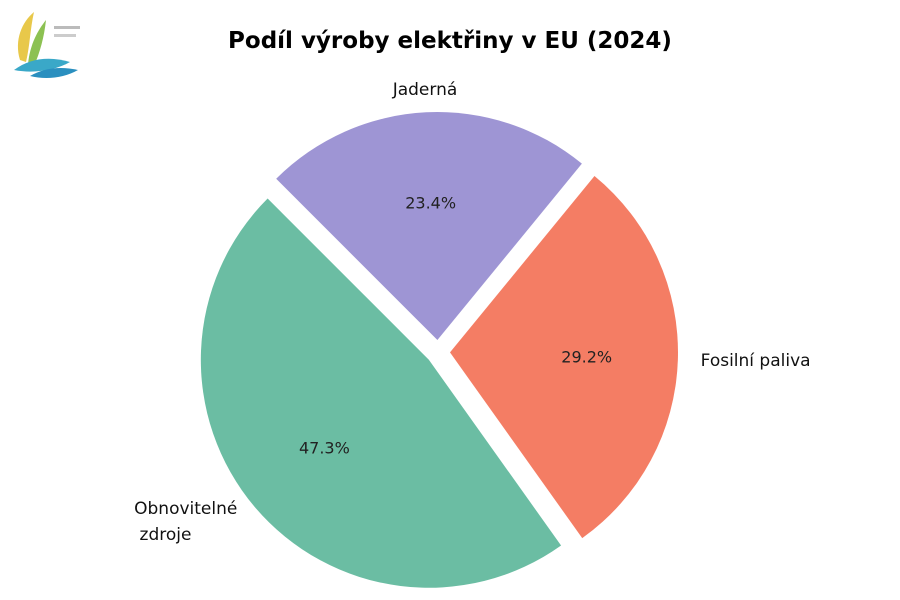 This screenshot has height=600, width=900. I want to click on category-label: Obnovitelné zdroje, so click(186, 521).